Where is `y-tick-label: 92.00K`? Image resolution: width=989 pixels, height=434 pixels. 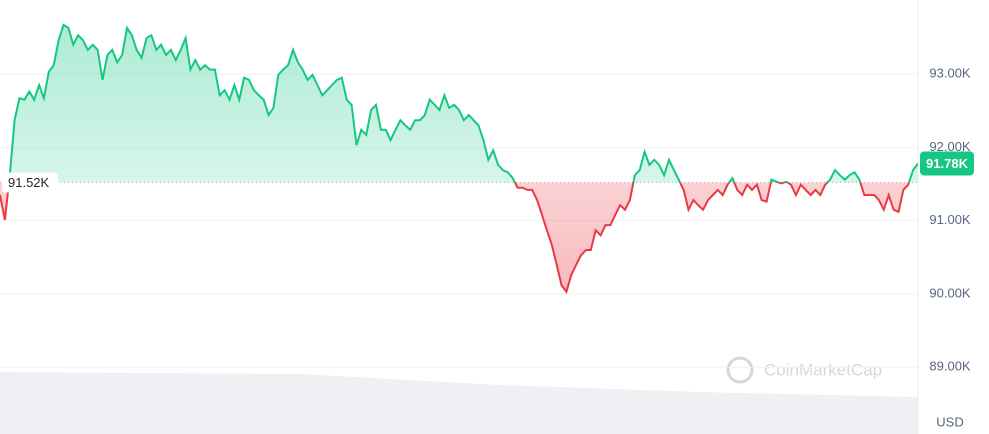 y-tick-label: 92.00K is located at coordinates (950, 146).